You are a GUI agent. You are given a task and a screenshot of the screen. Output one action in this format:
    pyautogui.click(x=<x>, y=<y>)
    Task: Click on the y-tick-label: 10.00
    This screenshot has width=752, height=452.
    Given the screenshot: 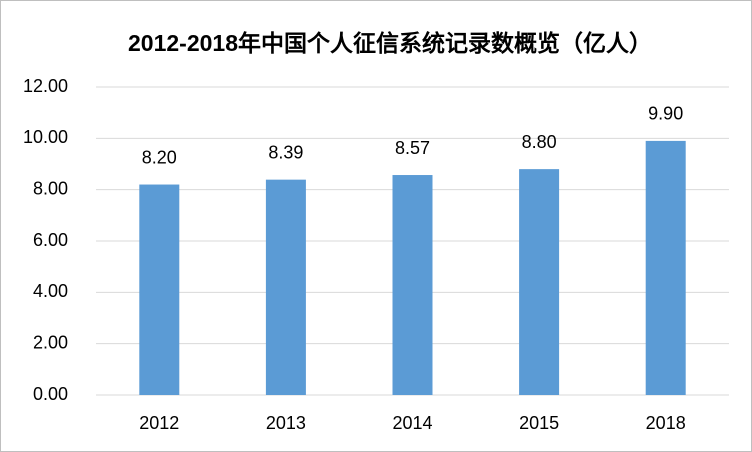 What is the action you would take?
    pyautogui.click(x=45, y=137)
    